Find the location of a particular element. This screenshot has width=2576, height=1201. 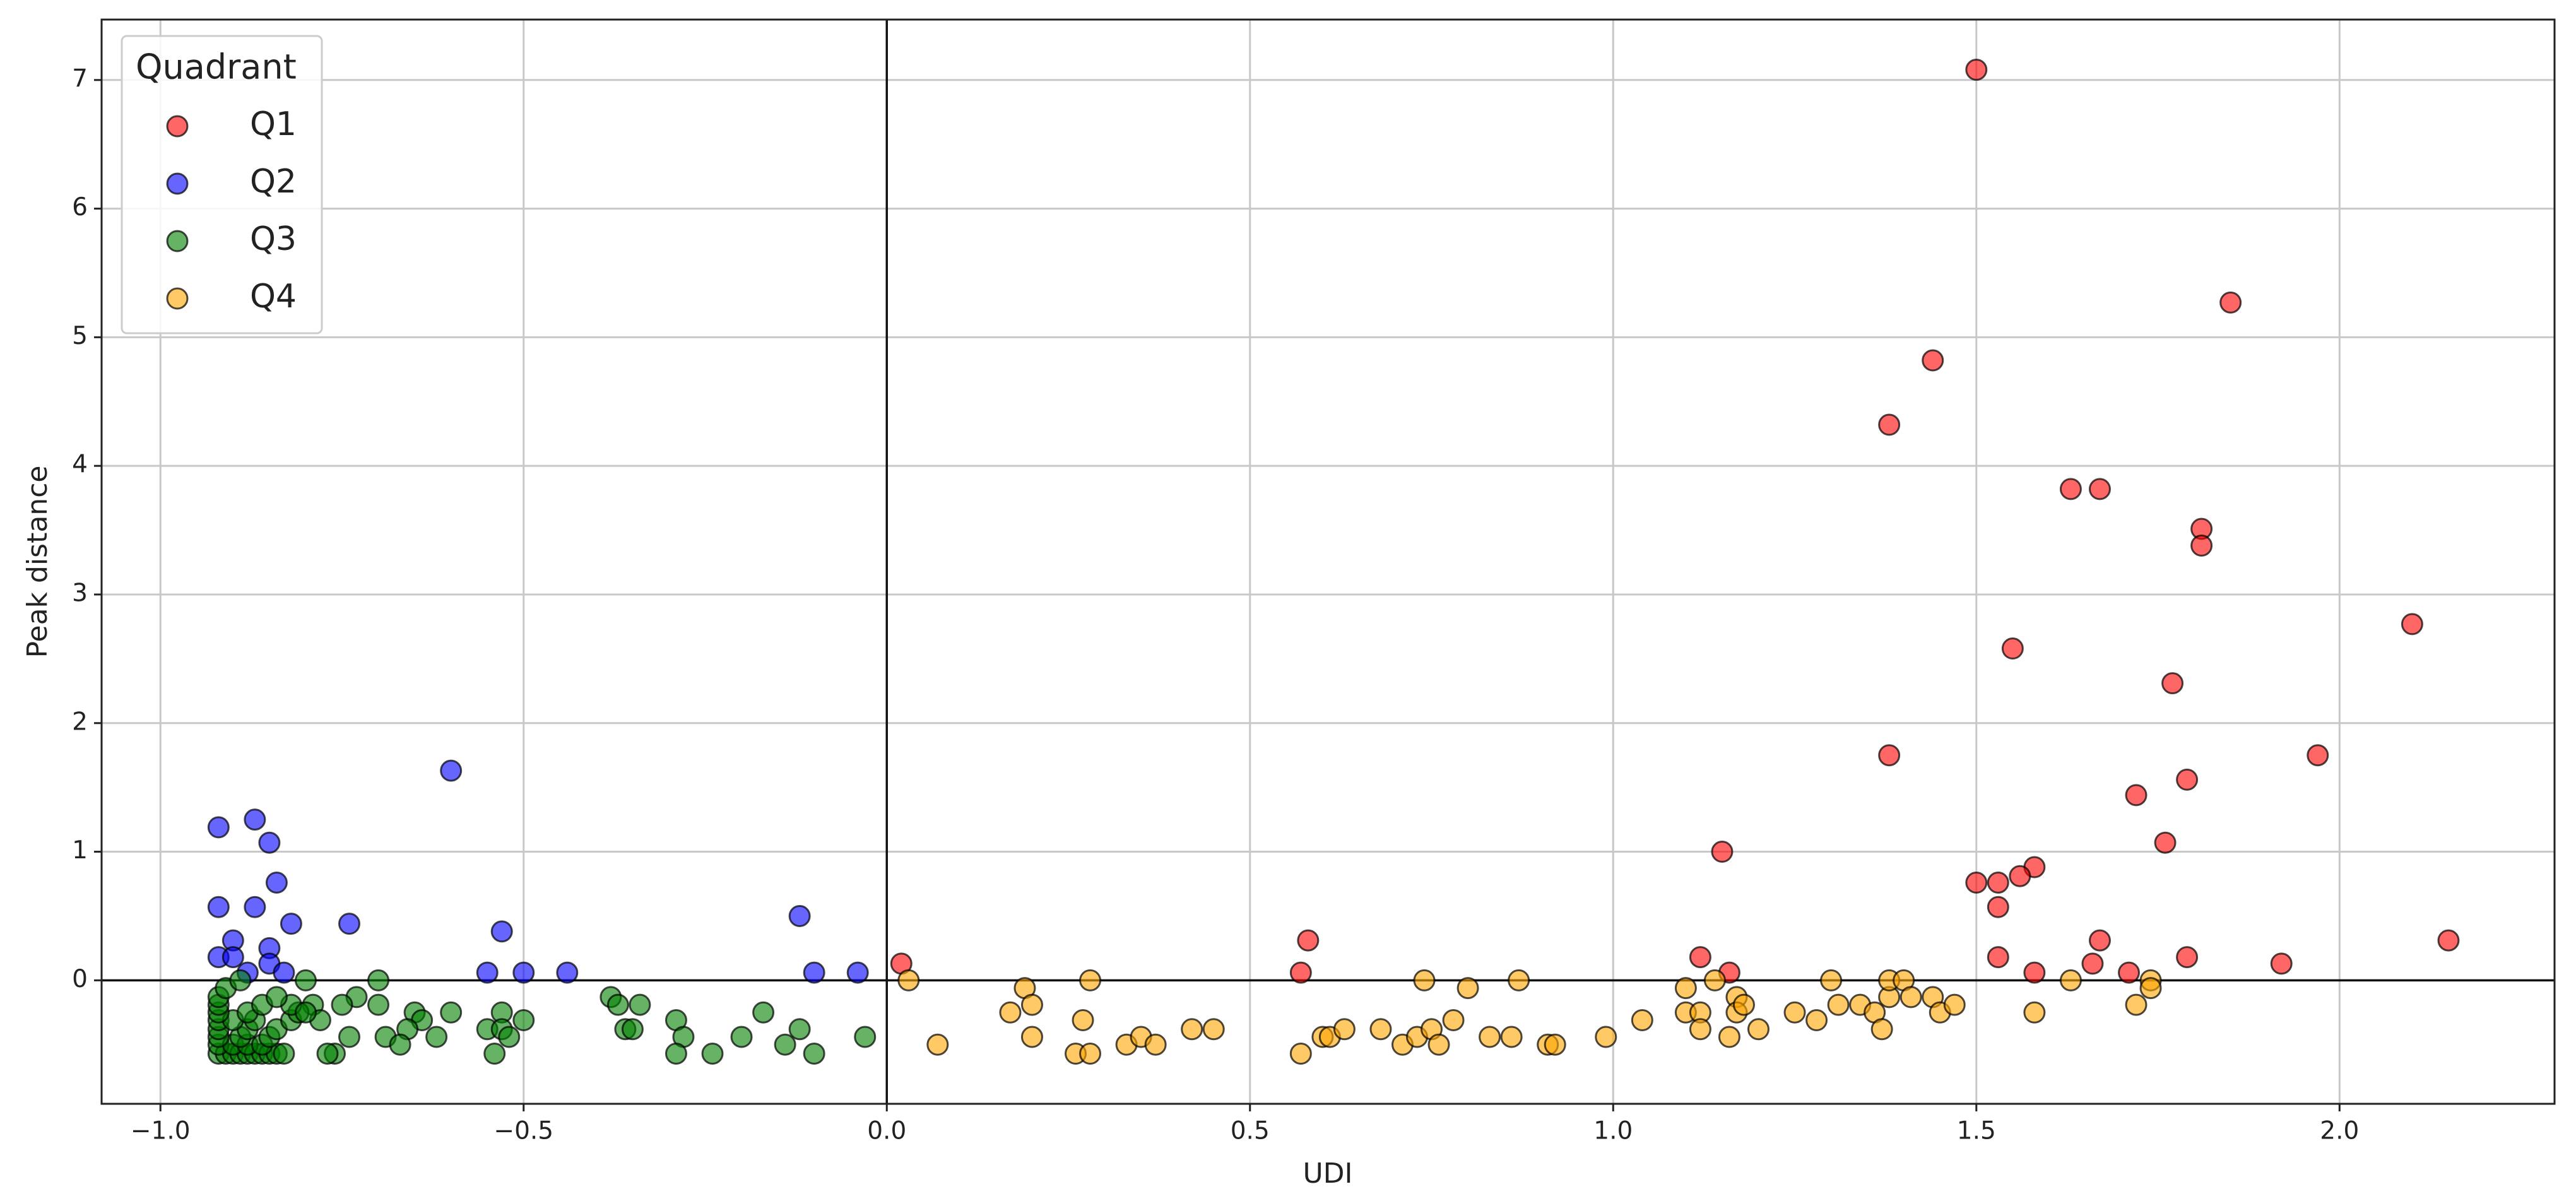

legend-label: Q4 is located at coordinates (273, 297).